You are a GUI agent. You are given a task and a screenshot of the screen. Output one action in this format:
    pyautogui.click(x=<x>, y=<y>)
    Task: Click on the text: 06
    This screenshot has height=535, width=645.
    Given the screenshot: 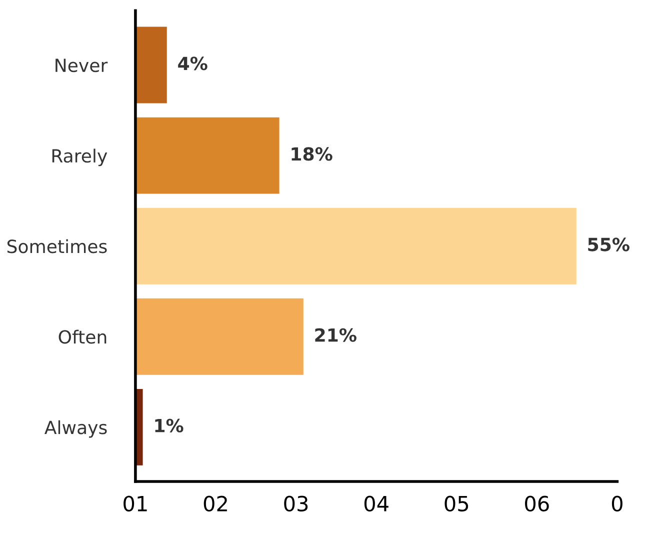 What is the action you would take?
    pyautogui.click(x=537, y=504)
    